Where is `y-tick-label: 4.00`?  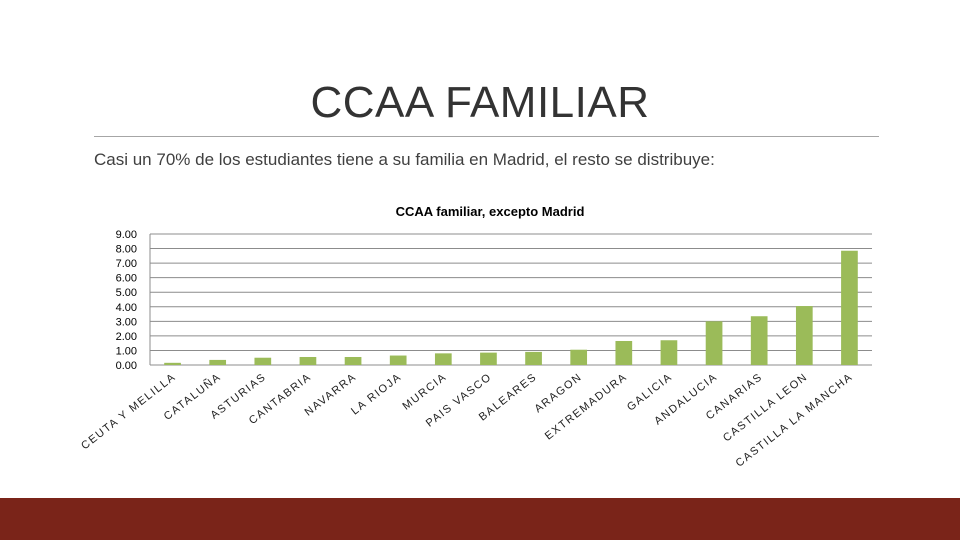 y-tick-label: 4.00 is located at coordinates (126, 308).